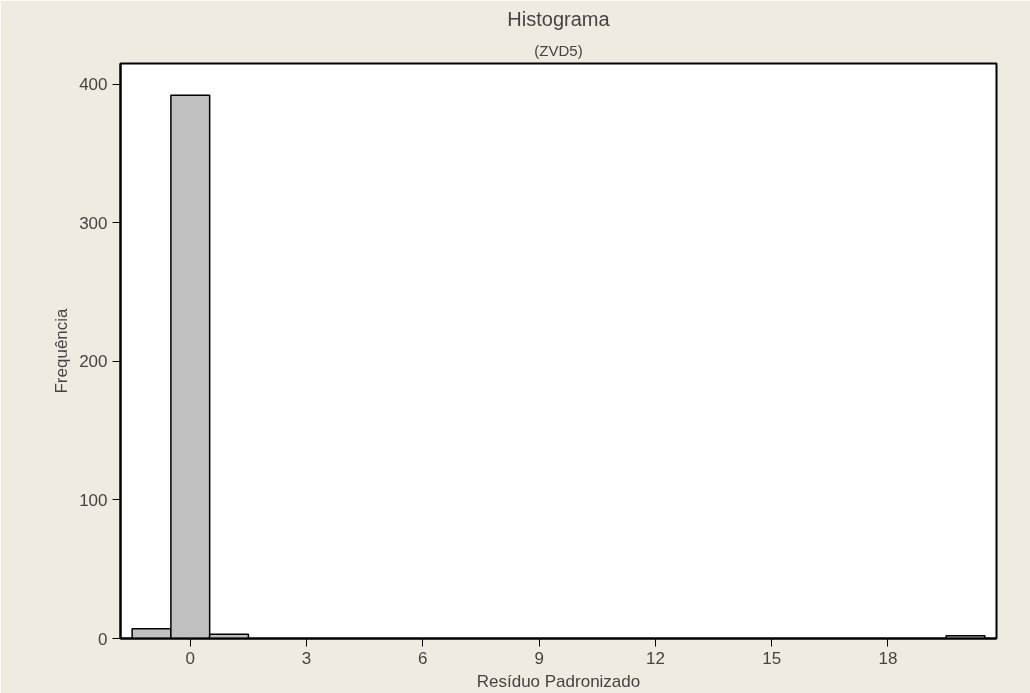 The width and height of the screenshot is (1030, 693). I want to click on x-tick-label: 0, so click(190, 658).